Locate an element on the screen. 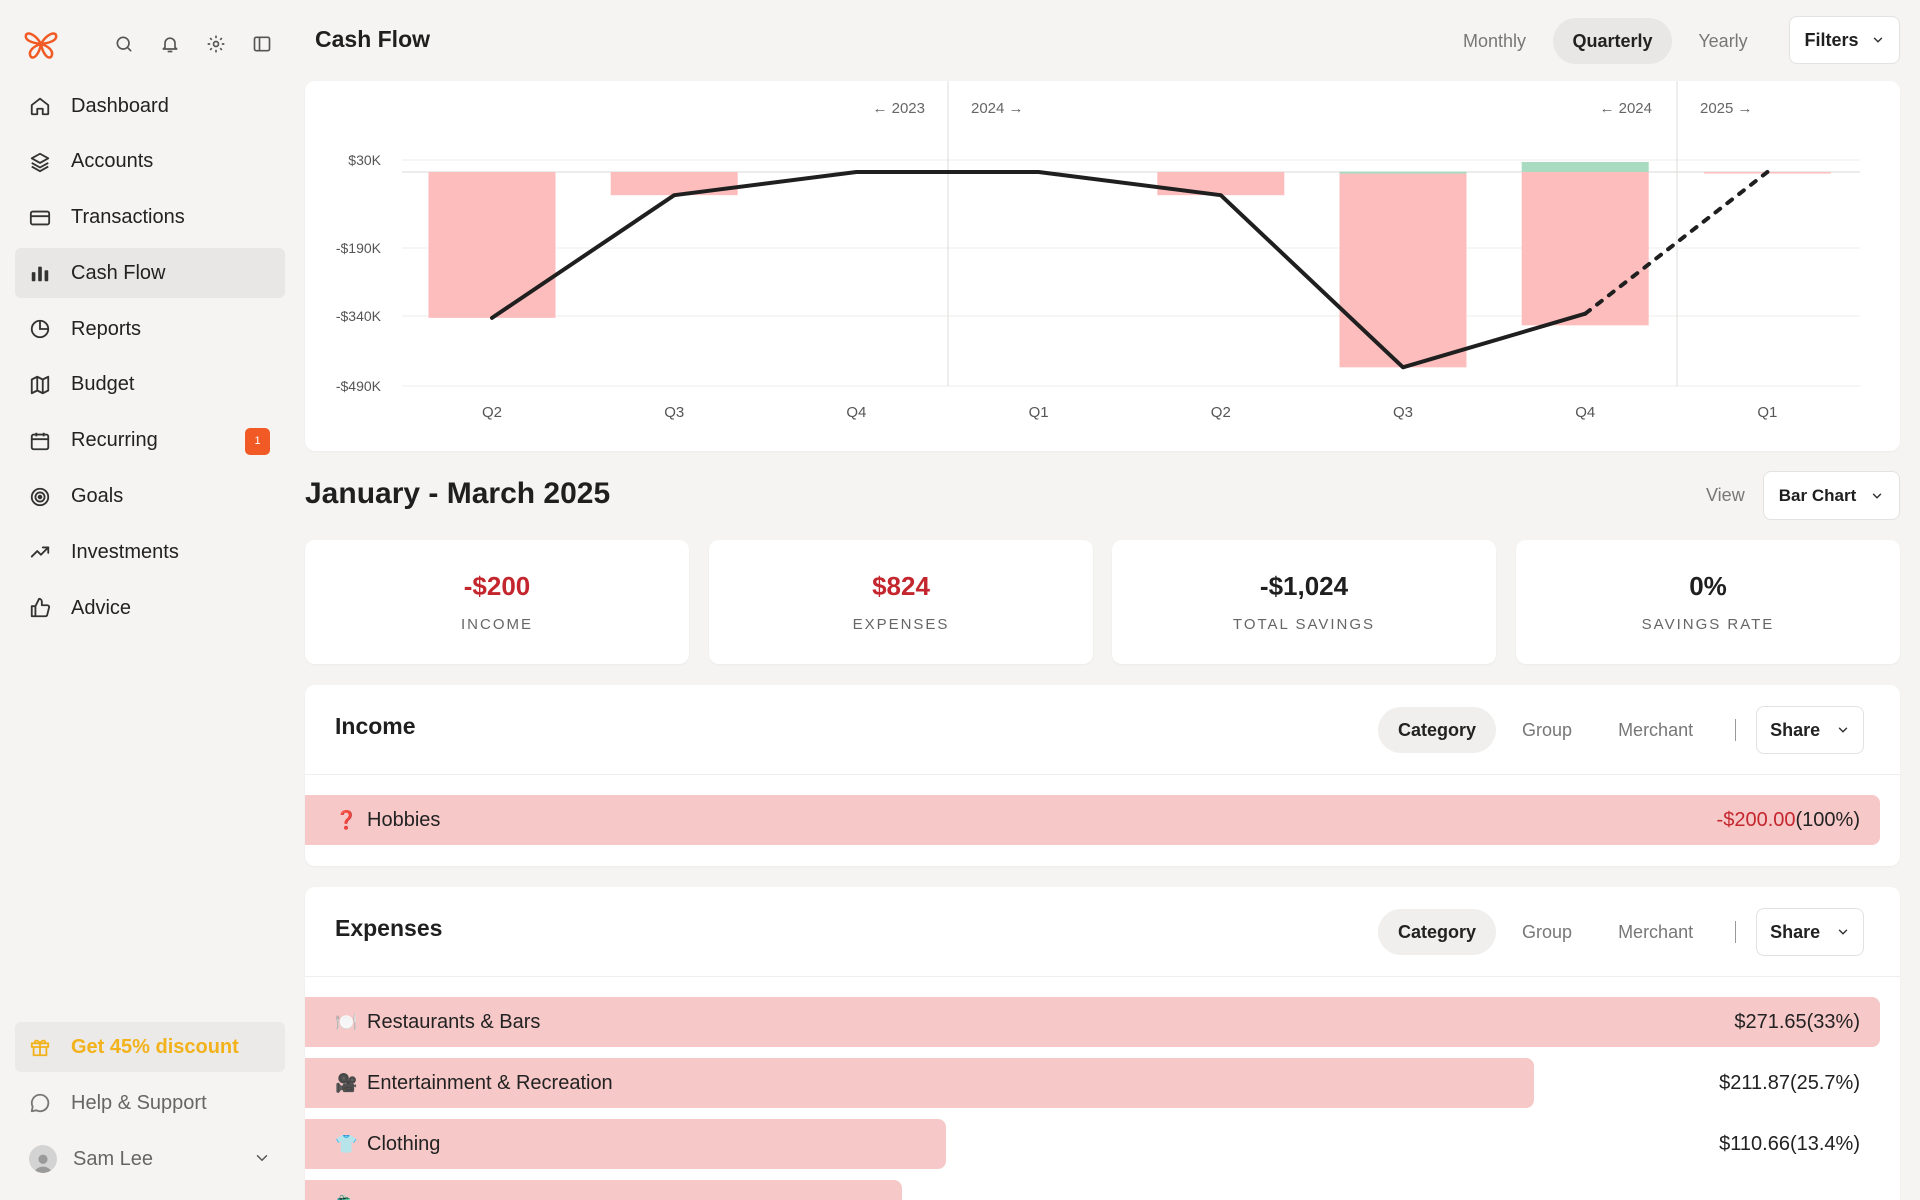 The width and height of the screenshot is (1920, 1200). list-item: ❓ Hobbies -$200.00 (100%) is located at coordinates (1092, 820).